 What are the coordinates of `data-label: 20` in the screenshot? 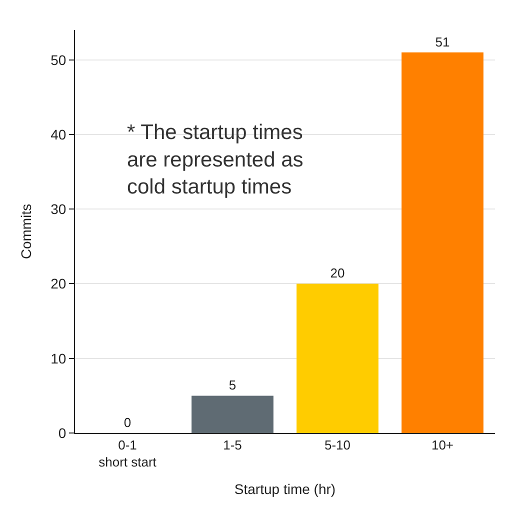 It's located at (337, 273).